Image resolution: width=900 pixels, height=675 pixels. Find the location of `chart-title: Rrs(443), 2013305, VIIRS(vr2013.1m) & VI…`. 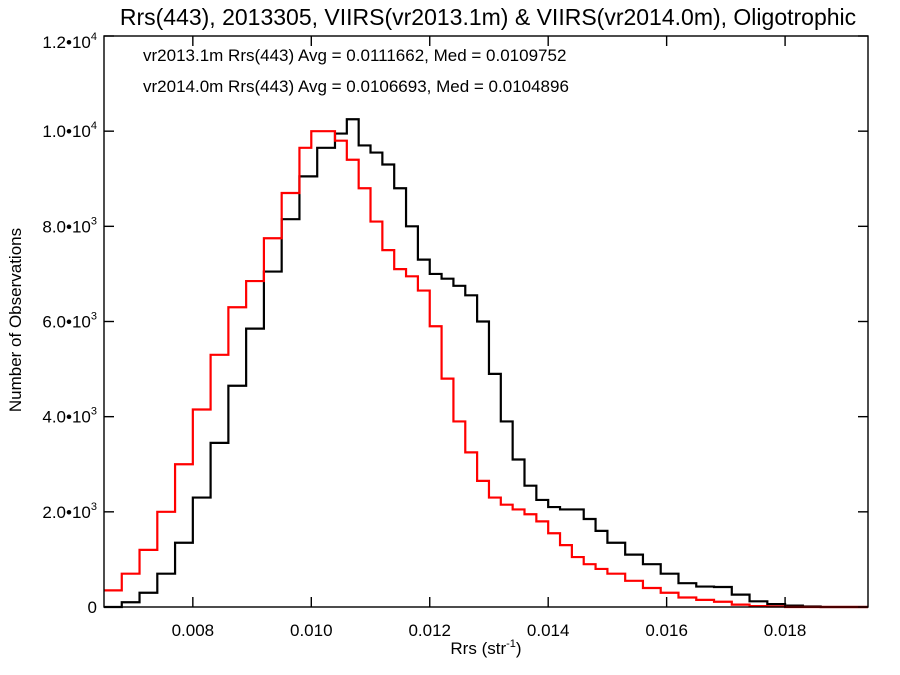

chart-title: Rrs(443), 2013305, VIIRS(vr2013.1m) & VI… is located at coordinates (488, 17).